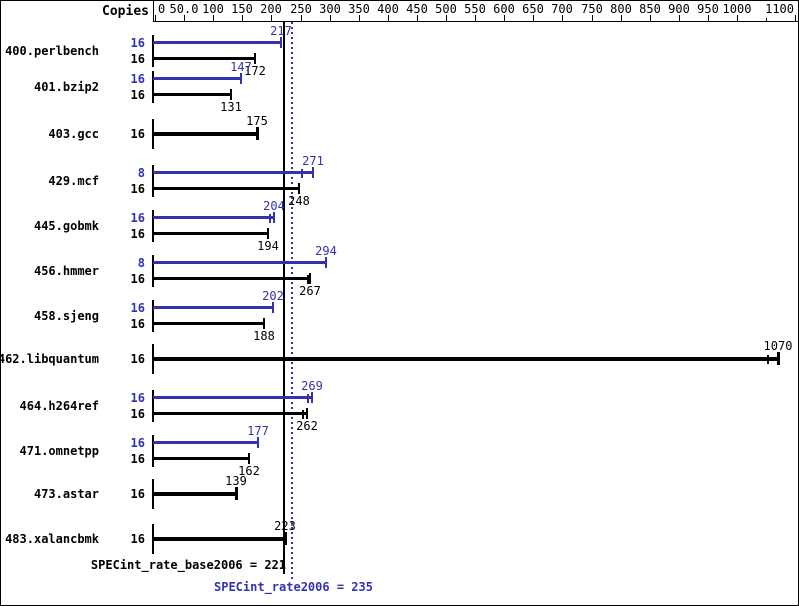 The image size is (799, 606). What do you see at coordinates (281, 31) in the screenshot?
I see `bar-value: 217` at bounding box center [281, 31].